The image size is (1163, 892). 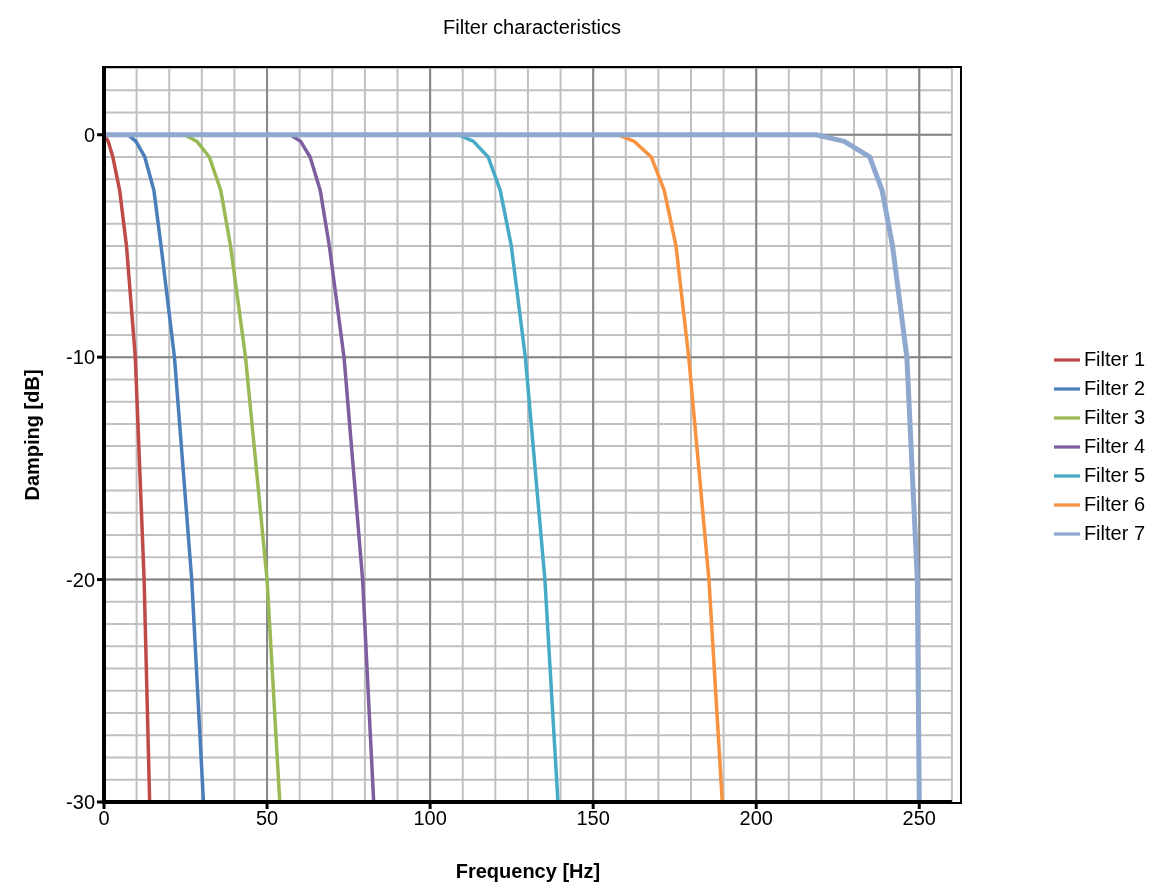 I want to click on x-tick-label: 50, so click(x=267, y=818).